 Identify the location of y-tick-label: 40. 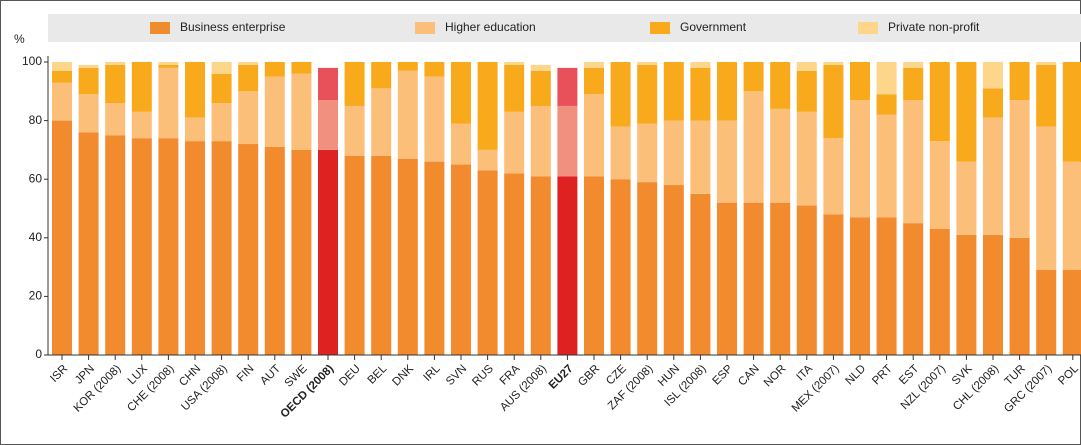
(36, 237).